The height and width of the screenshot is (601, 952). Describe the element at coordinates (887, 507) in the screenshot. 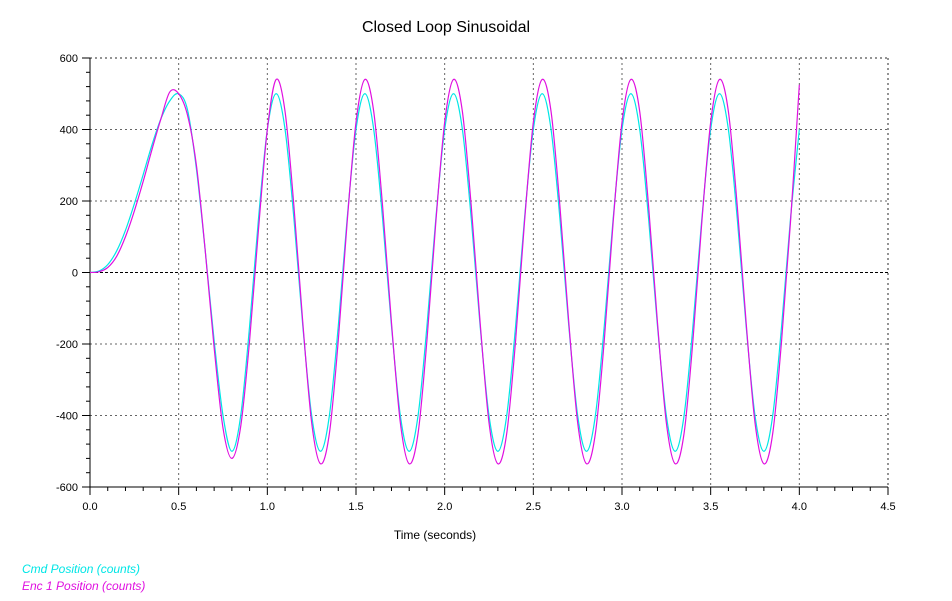

I see `x-tick-label: 4.5` at that location.